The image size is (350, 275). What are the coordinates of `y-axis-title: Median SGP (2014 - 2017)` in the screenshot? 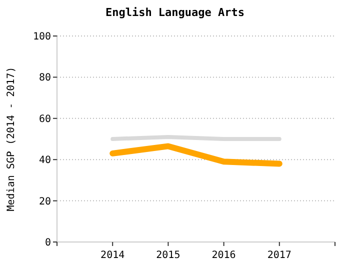 It's located at (11, 139).